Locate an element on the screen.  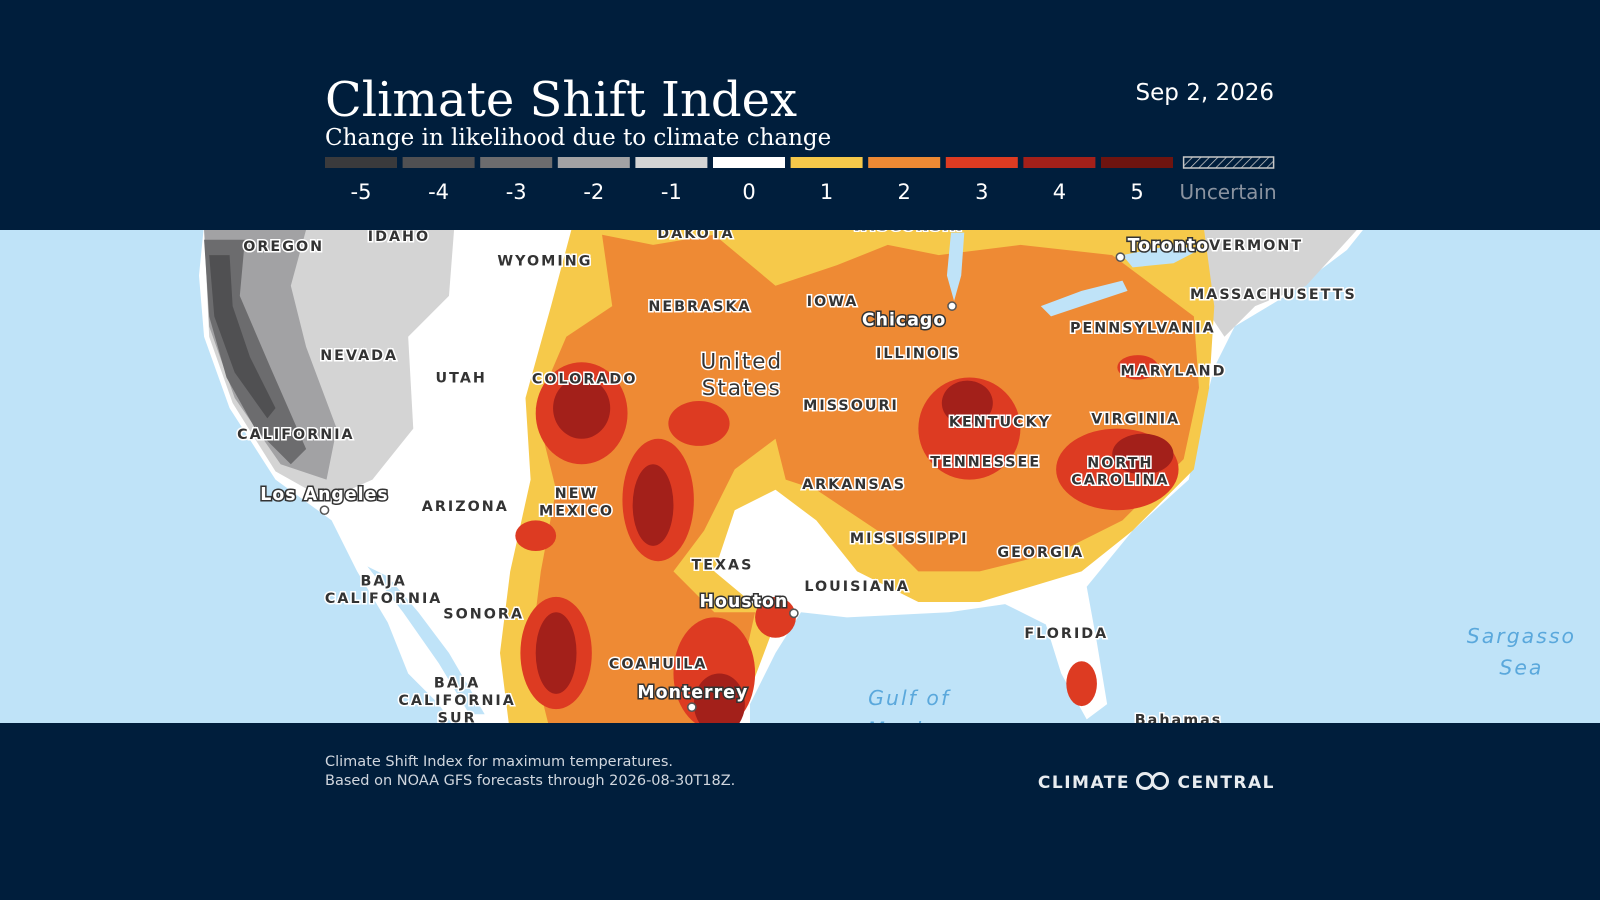
state-label: NORTH CAROLINA is located at coordinates (1120, 471).